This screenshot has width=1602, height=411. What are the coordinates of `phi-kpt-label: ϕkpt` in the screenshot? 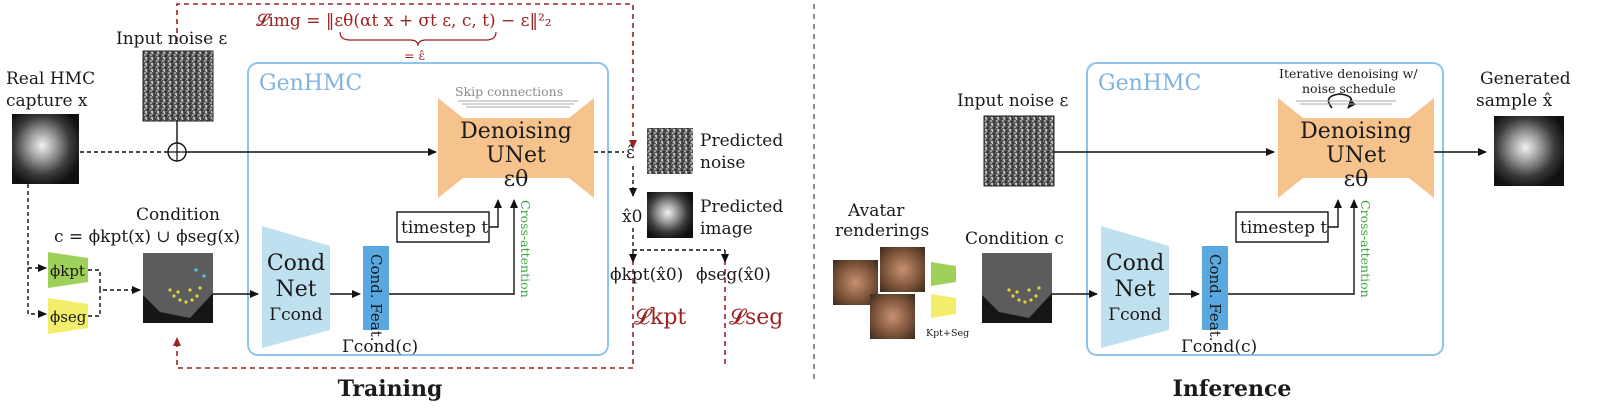 It's located at (67, 271).